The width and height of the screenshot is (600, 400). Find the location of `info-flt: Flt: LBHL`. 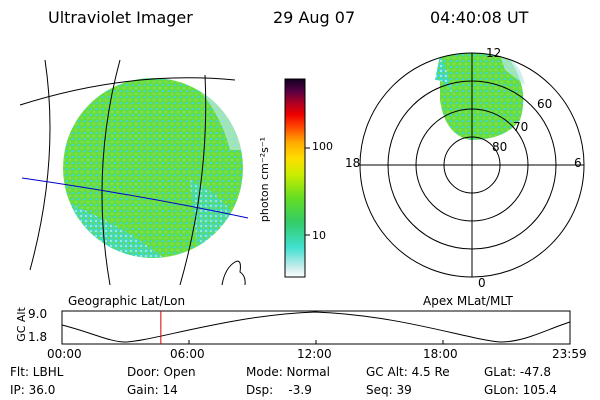

info-flt: Flt: LBHL is located at coordinates (37, 372).